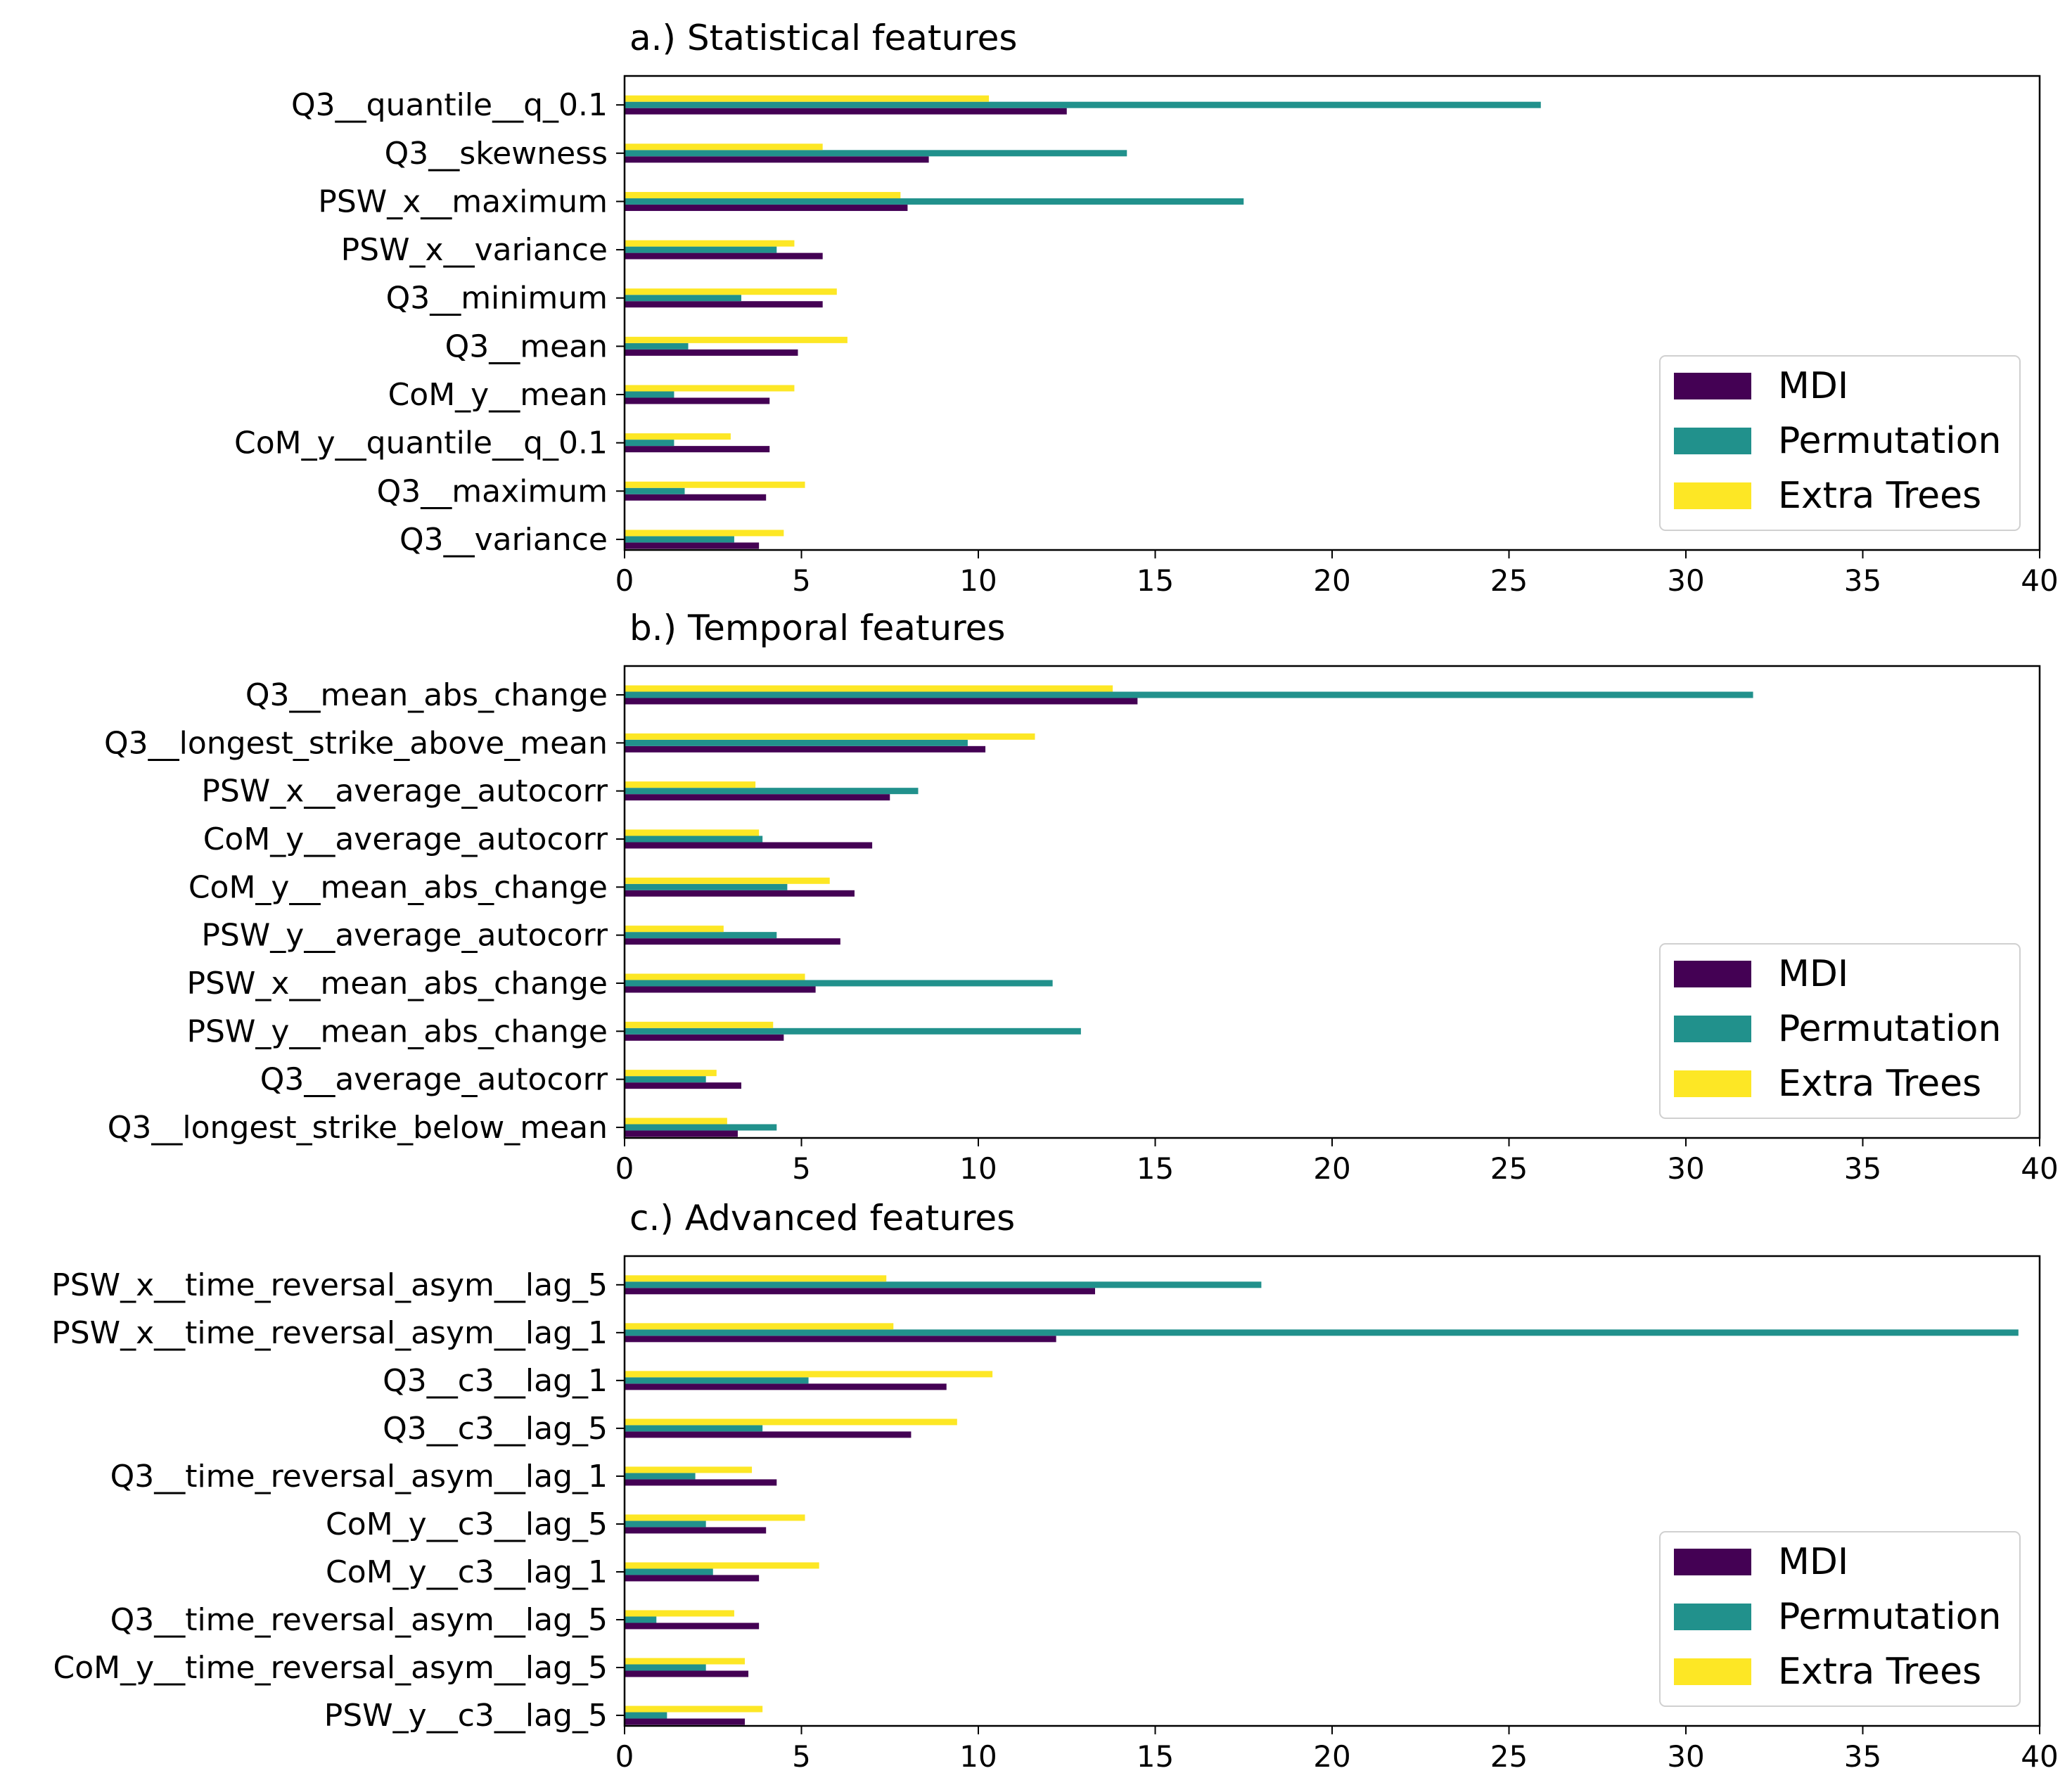 This screenshot has height=1792, width=2072. What do you see at coordinates (1509, 1757) in the screenshot?
I see `x-tick-label: 25` at bounding box center [1509, 1757].